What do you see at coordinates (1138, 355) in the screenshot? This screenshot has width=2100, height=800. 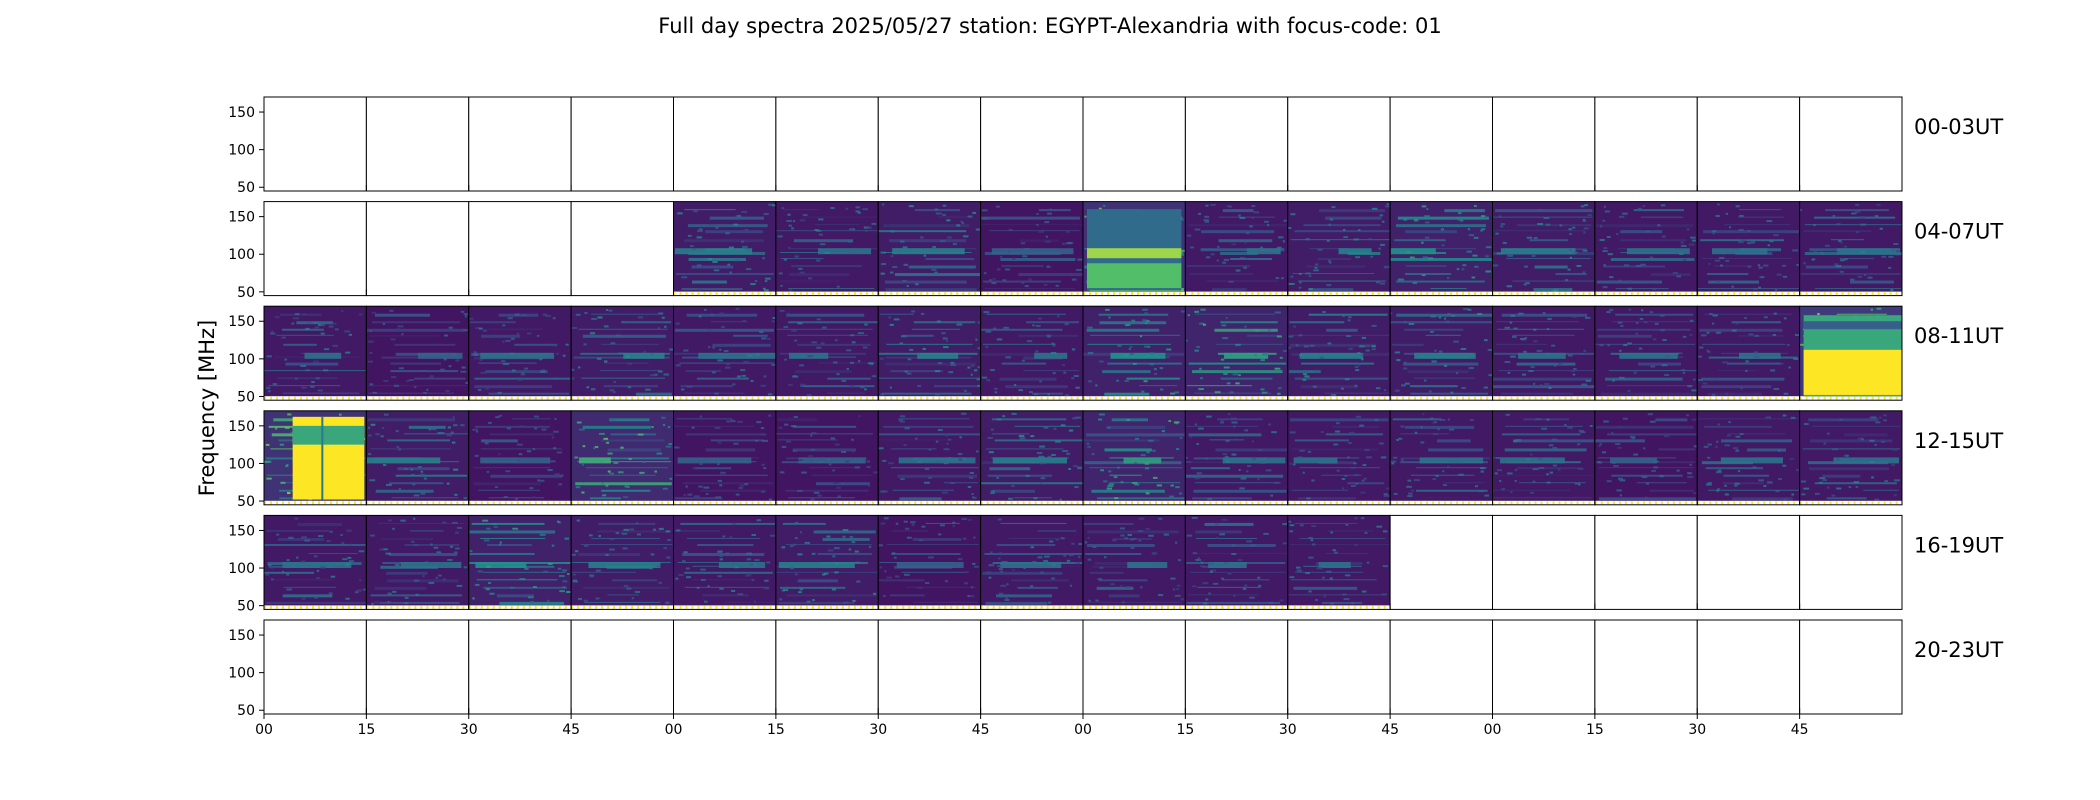 I see `emission-patch` at bounding box center [1138, 355].